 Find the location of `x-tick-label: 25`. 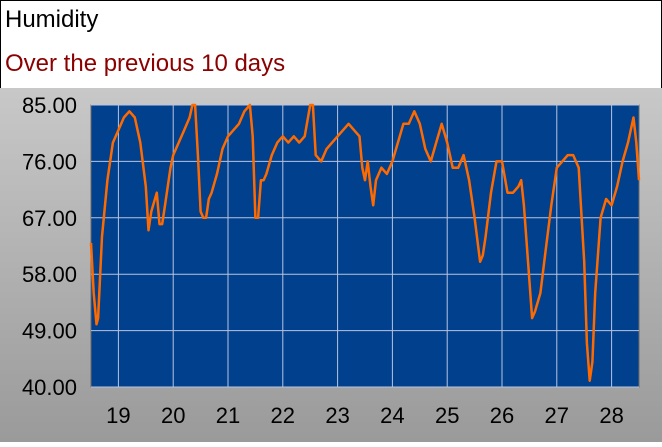

x-tick-label: 25 is located at coordinates (447, 415).